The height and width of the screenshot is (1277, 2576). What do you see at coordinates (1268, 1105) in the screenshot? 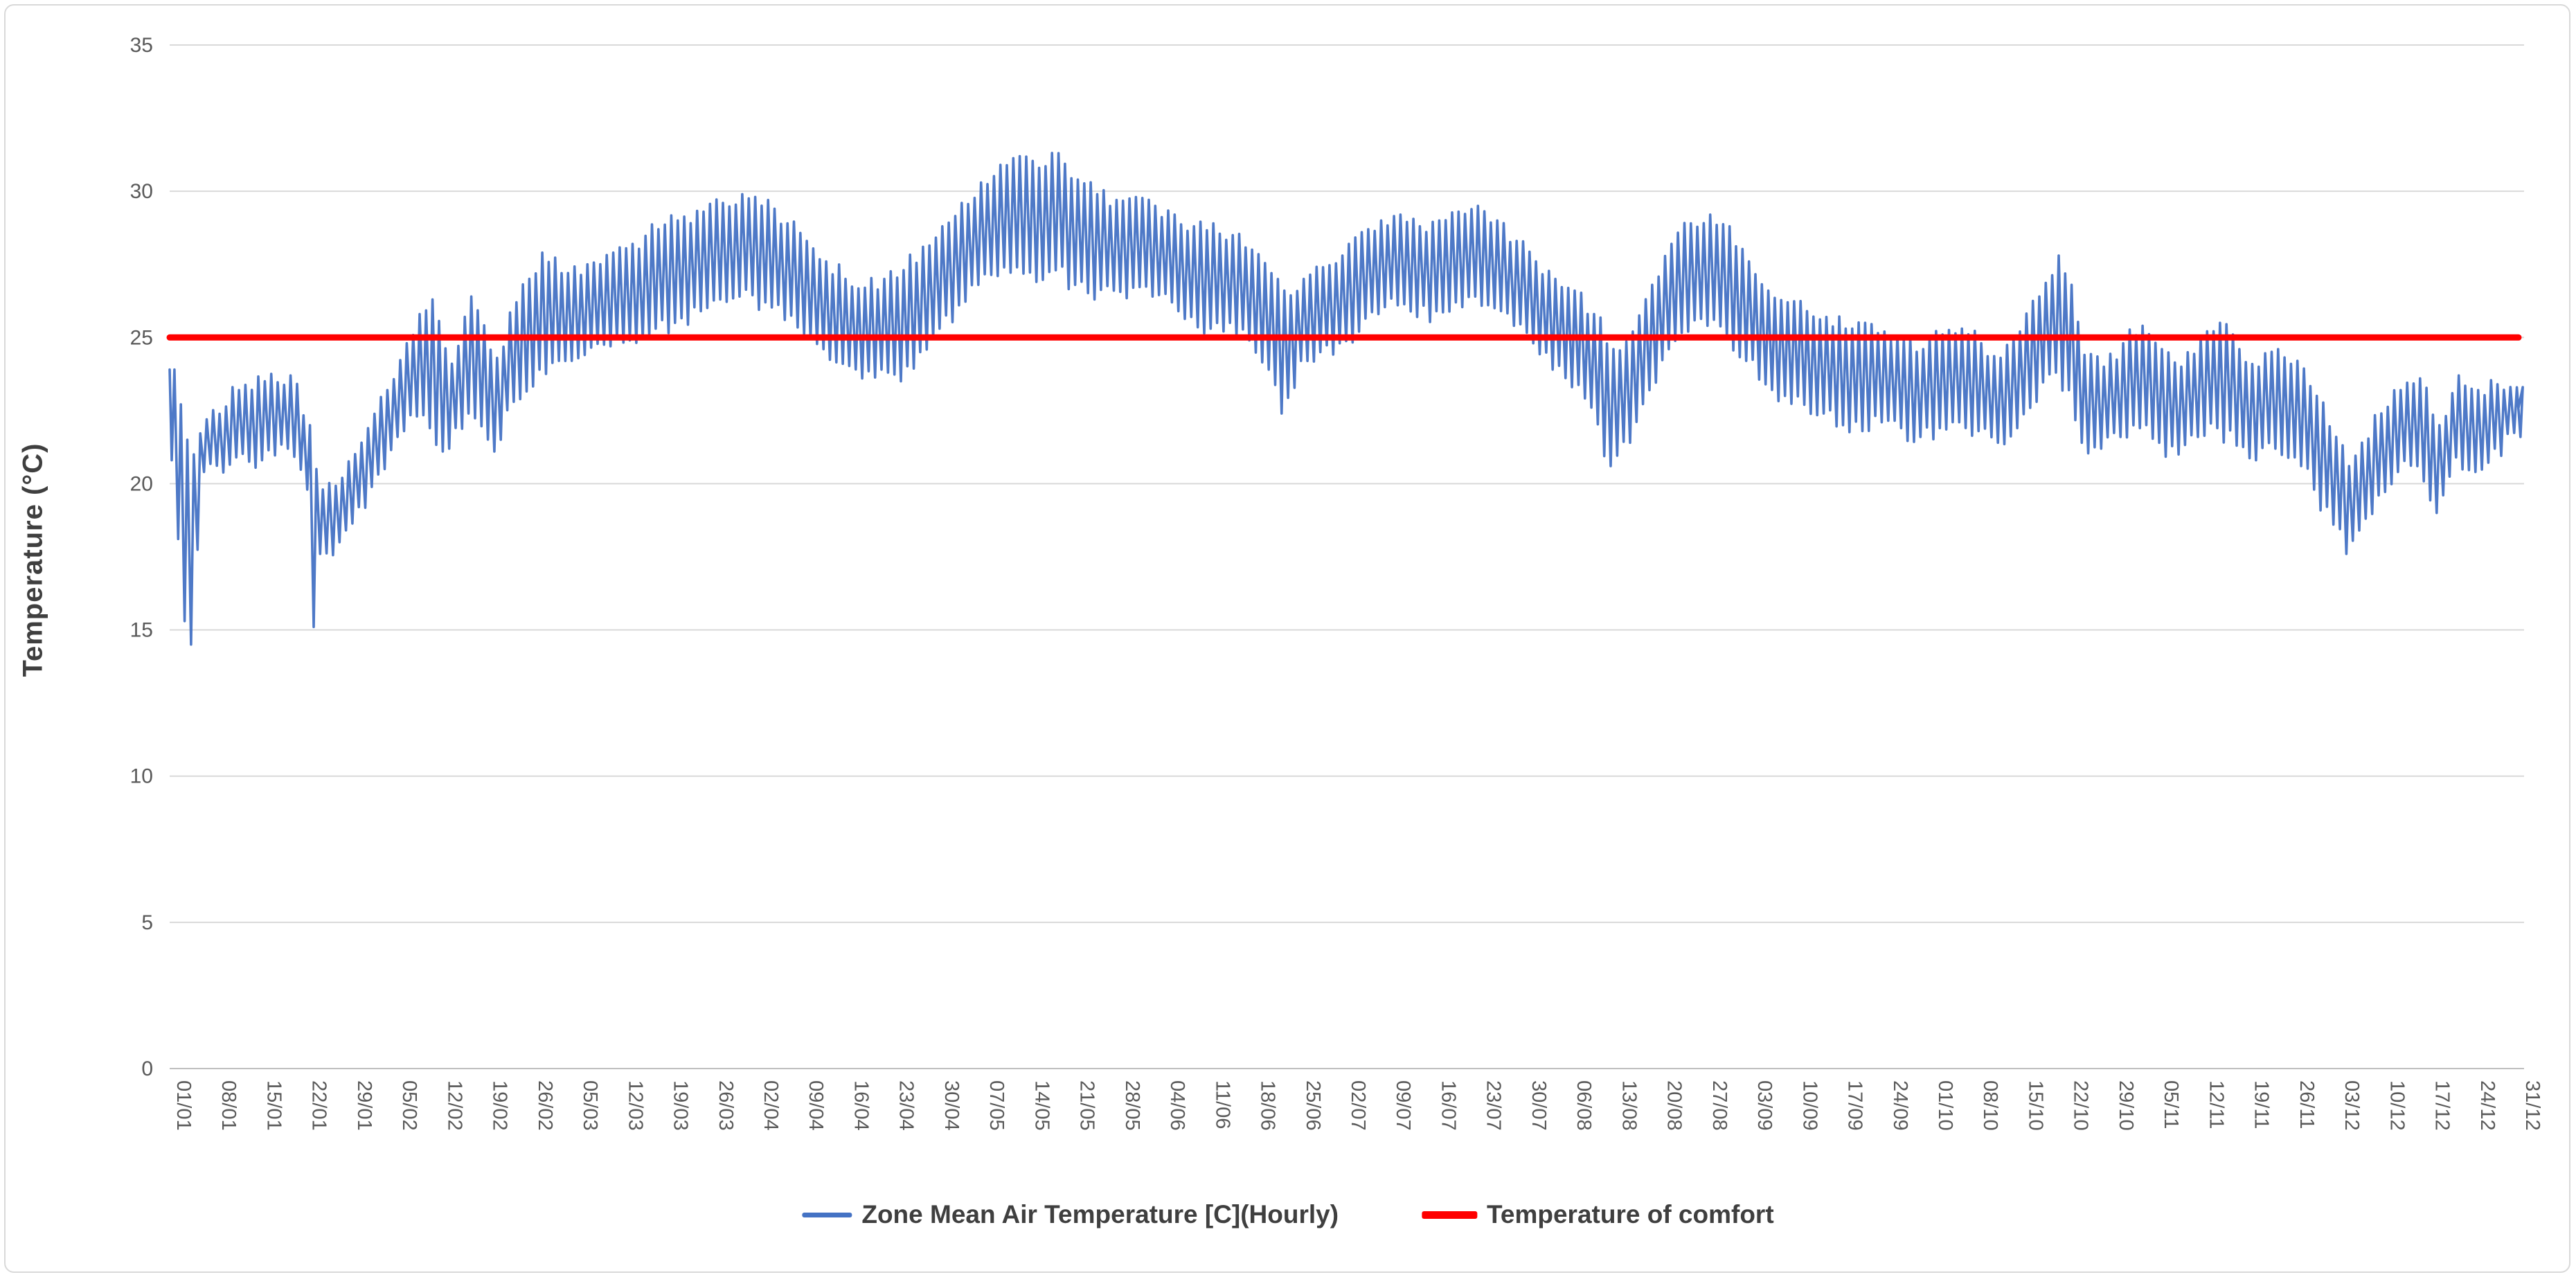
I see `x-tick-label: 18/06` at bounding box center [1268, 1105].